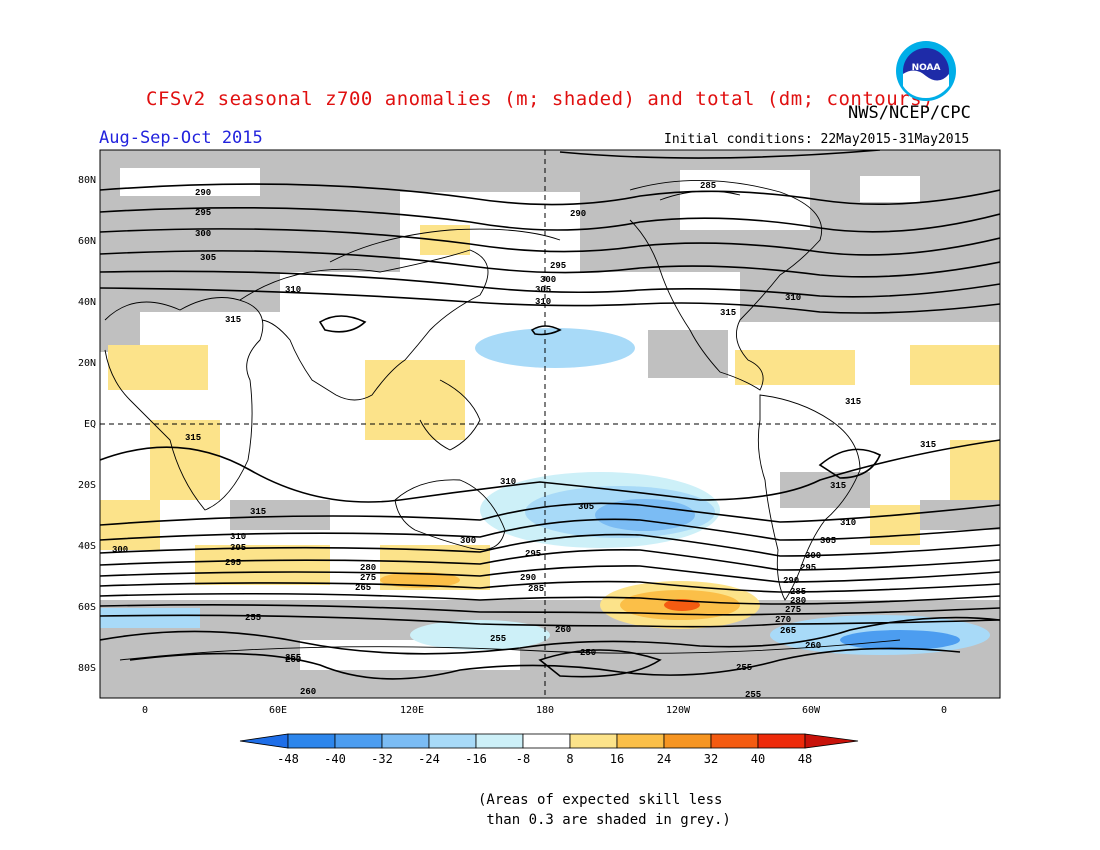 Image resolution: width=1100 pixels, height=850 pixels. What do you see at coordinates (586, 507) in the screenshot?
I see `contour-label-south-8: 305` at bounding box center [586, 507].